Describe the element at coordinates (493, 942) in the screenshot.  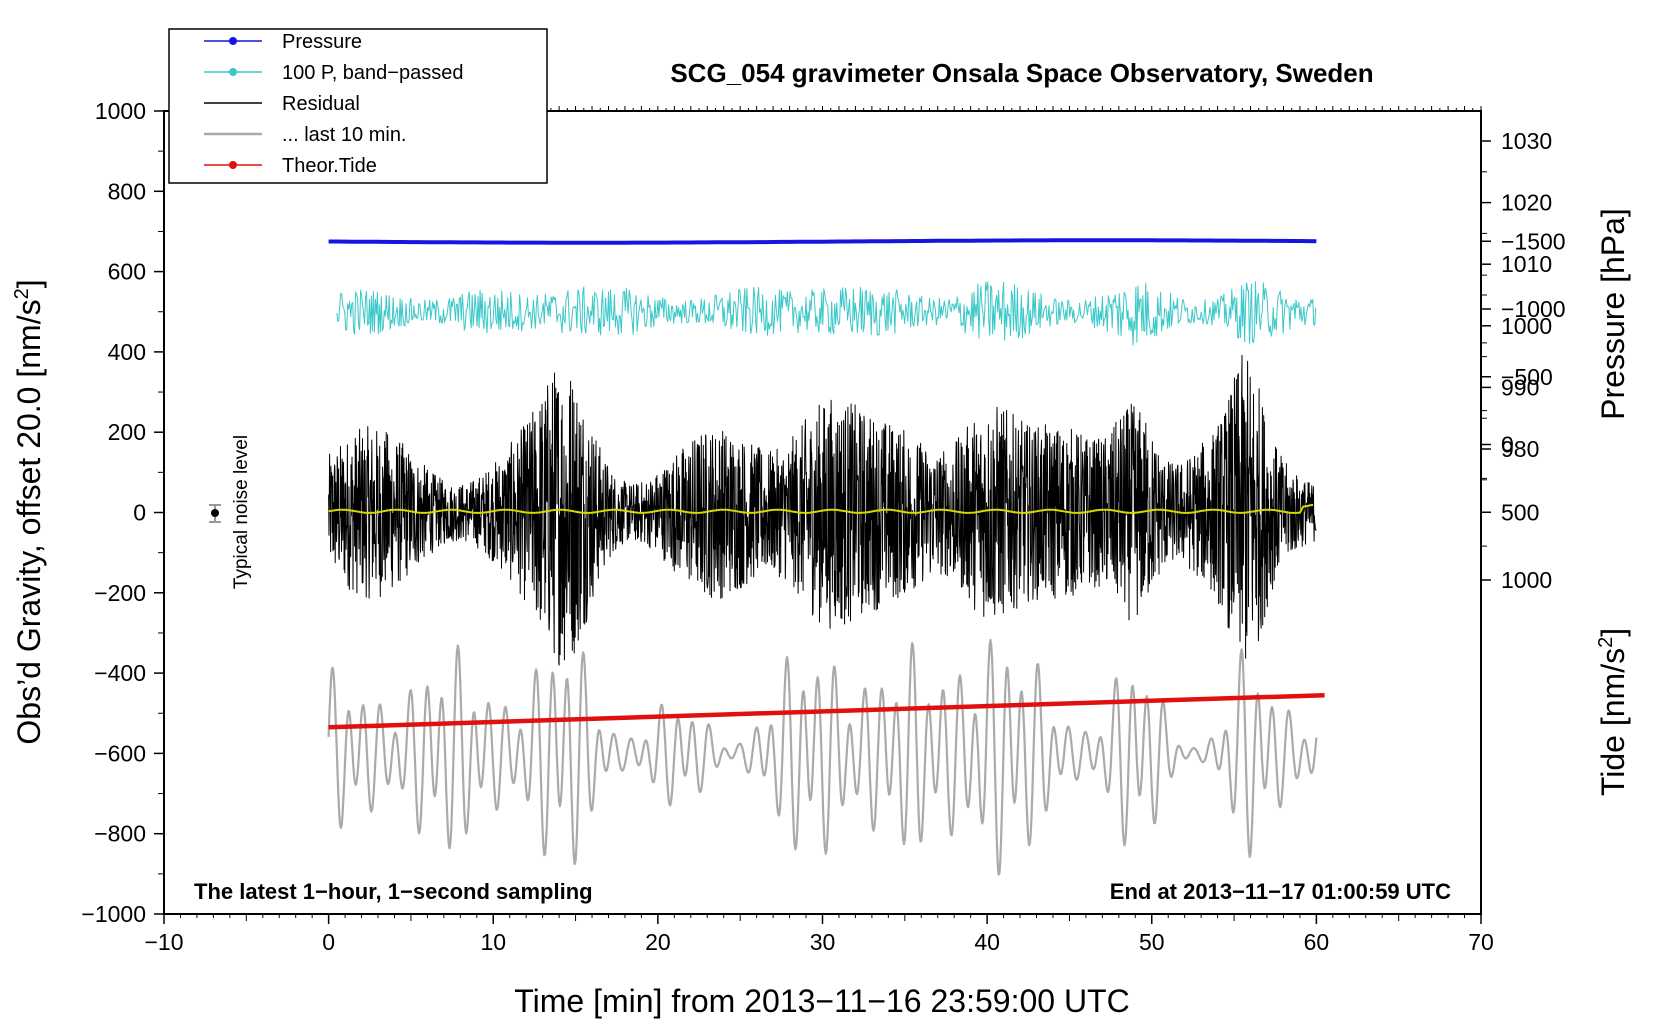
I see `x-tick-label: 10` at that location.